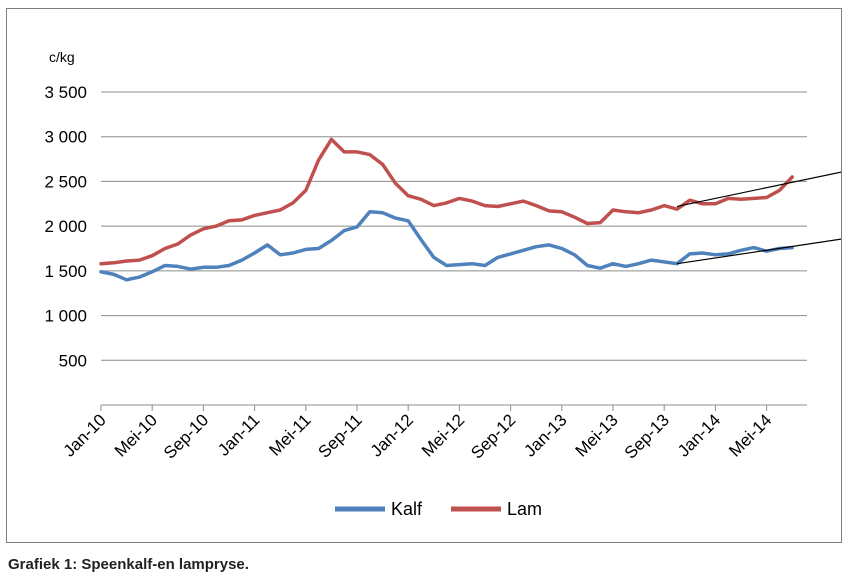 The height and width of the screenshot is (585, 850). Describe the element at coordinates (62, 57) in the screenshot. I see `y-axis-unit-label: c/kg` at that location.